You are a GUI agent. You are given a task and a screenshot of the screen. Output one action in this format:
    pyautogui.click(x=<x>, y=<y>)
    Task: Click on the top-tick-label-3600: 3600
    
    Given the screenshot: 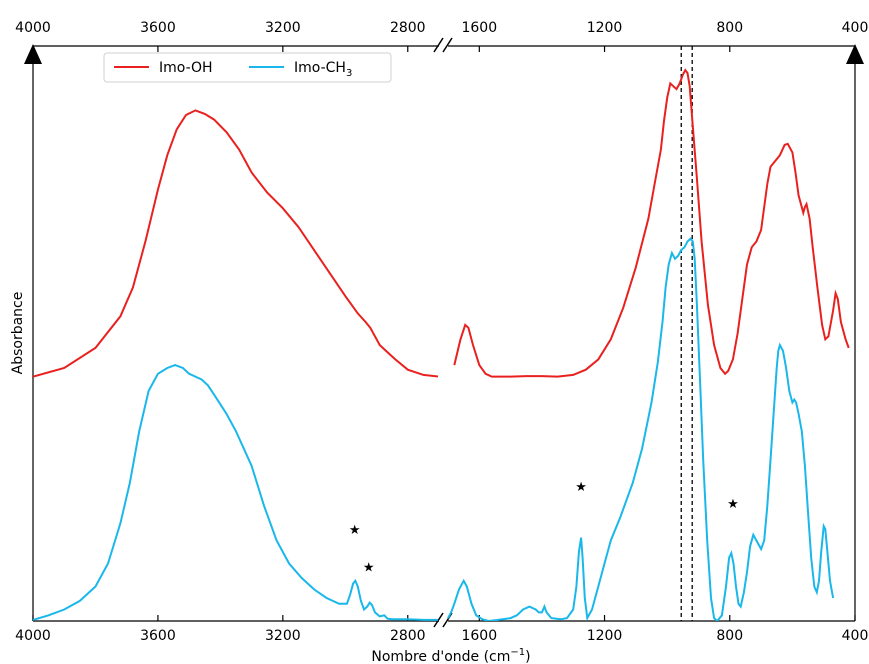 What is the action you would take?
    pyautogui.click(x=158, y=28)
    